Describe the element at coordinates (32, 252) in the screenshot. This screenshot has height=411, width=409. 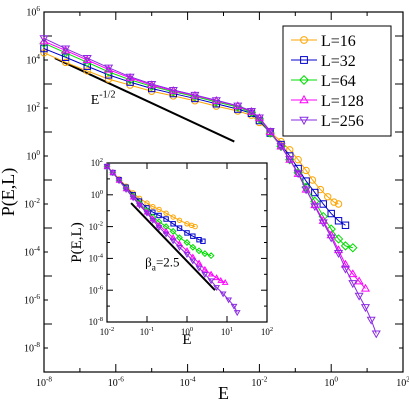
I see `main-y-tick-label: 10⁻⁴` at that location.